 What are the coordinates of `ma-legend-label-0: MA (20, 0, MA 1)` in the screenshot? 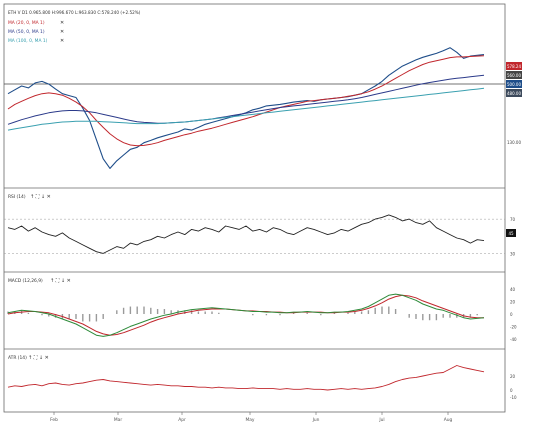 It's located at (26, 23).